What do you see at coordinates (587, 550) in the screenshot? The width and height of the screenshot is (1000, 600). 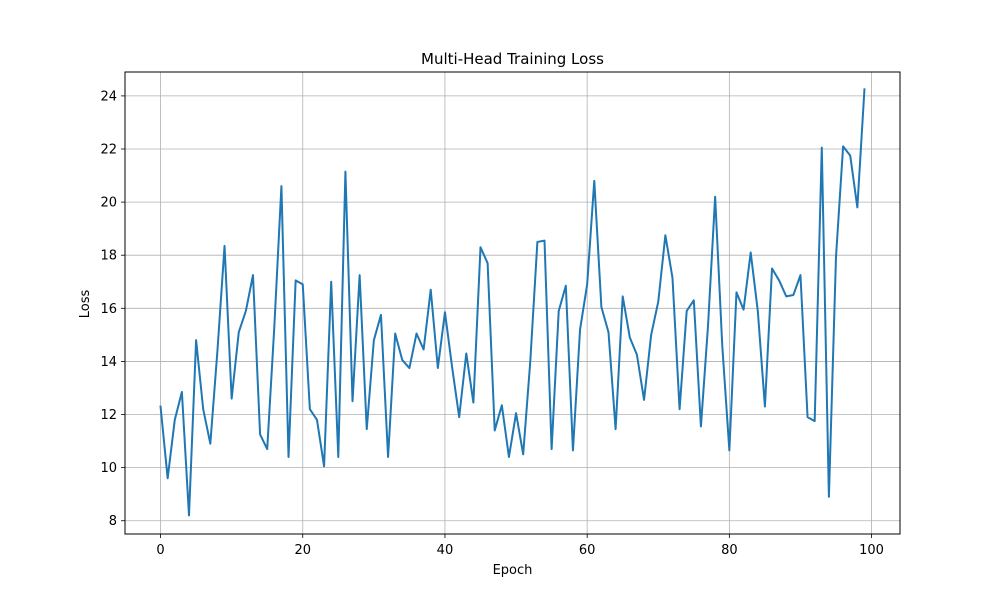 I see `x-tick-label: 60` at bounding box center [587, 550].